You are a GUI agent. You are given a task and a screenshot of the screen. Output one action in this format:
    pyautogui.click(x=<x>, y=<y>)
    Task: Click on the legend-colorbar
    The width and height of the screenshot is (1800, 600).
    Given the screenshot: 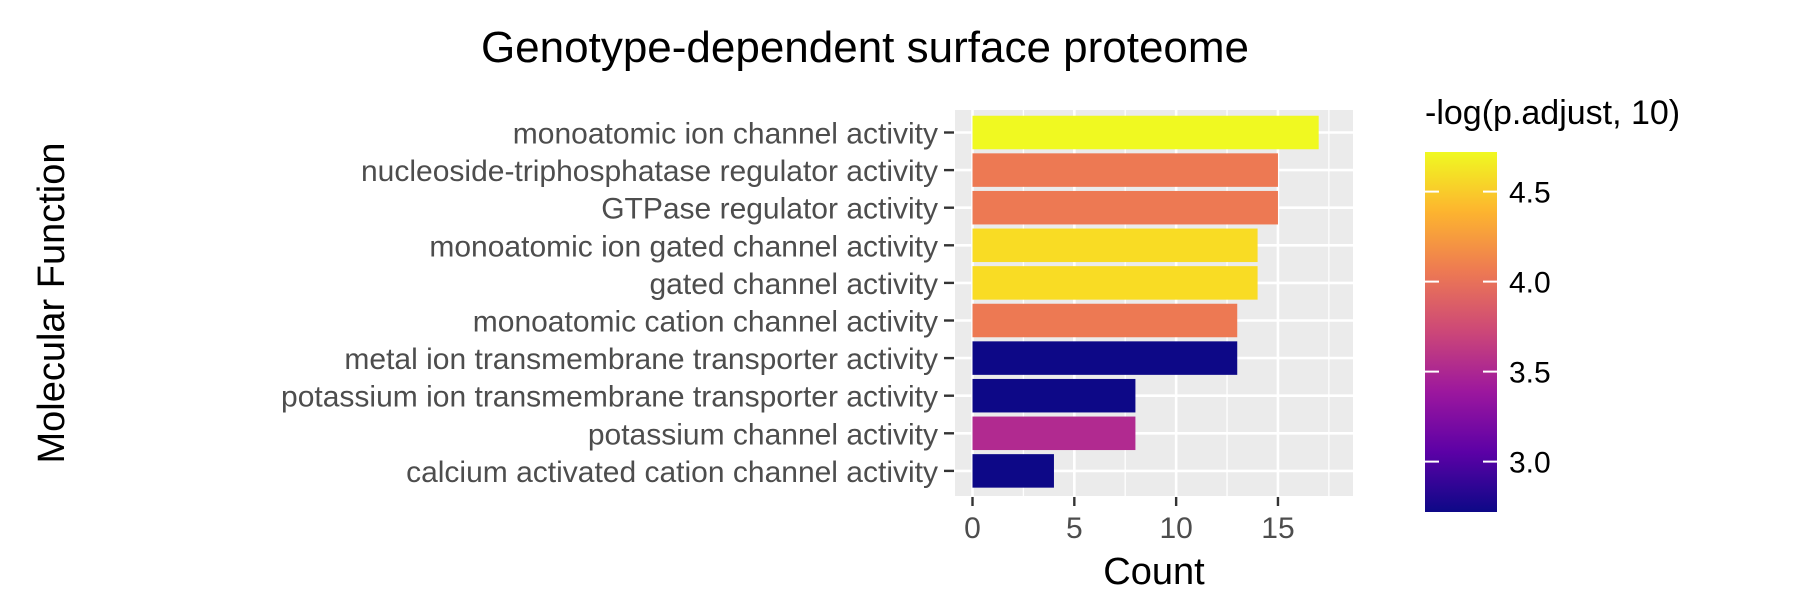 What is the action you would take?
    pyautogui.click(x=1461, y=332)
    